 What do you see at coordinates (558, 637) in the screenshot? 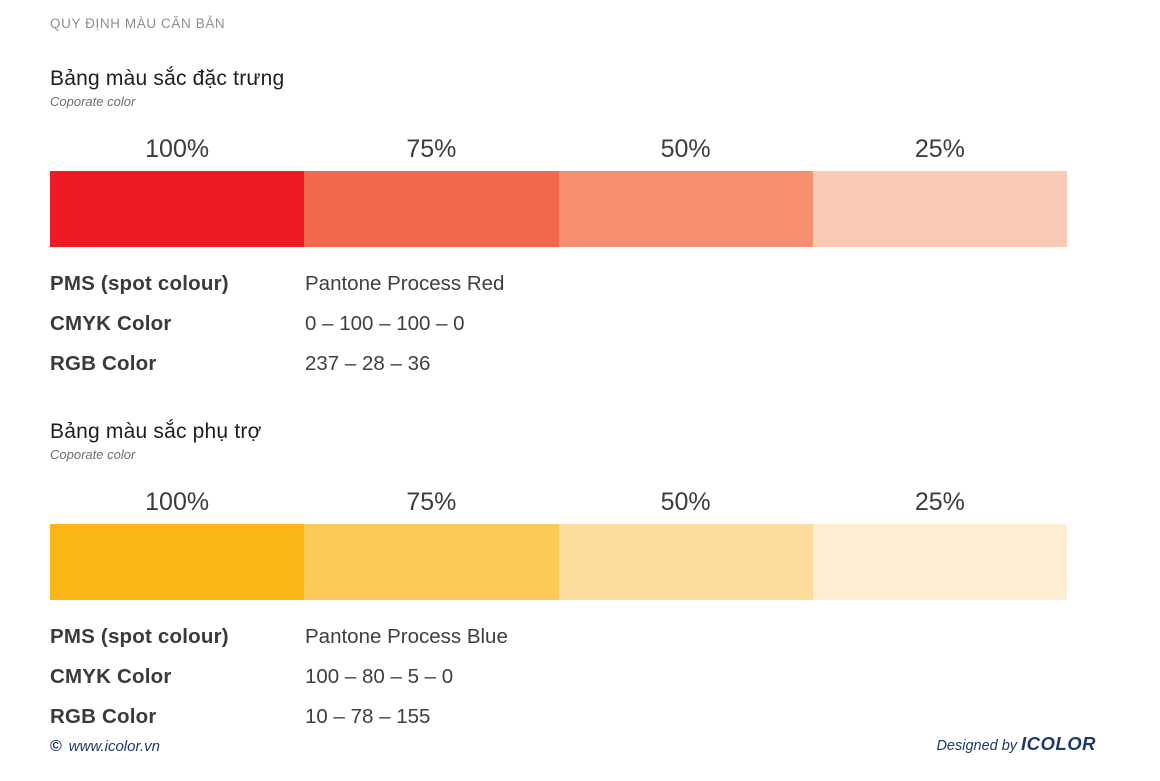
I see `spec-row-pms: PMS (spot colour) Pantone Process Blue` at bounding box center [558, 637].